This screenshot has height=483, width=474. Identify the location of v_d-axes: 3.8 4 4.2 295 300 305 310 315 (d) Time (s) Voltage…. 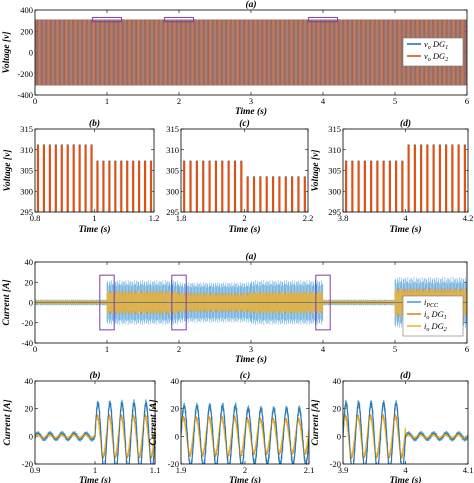
(392, 176).